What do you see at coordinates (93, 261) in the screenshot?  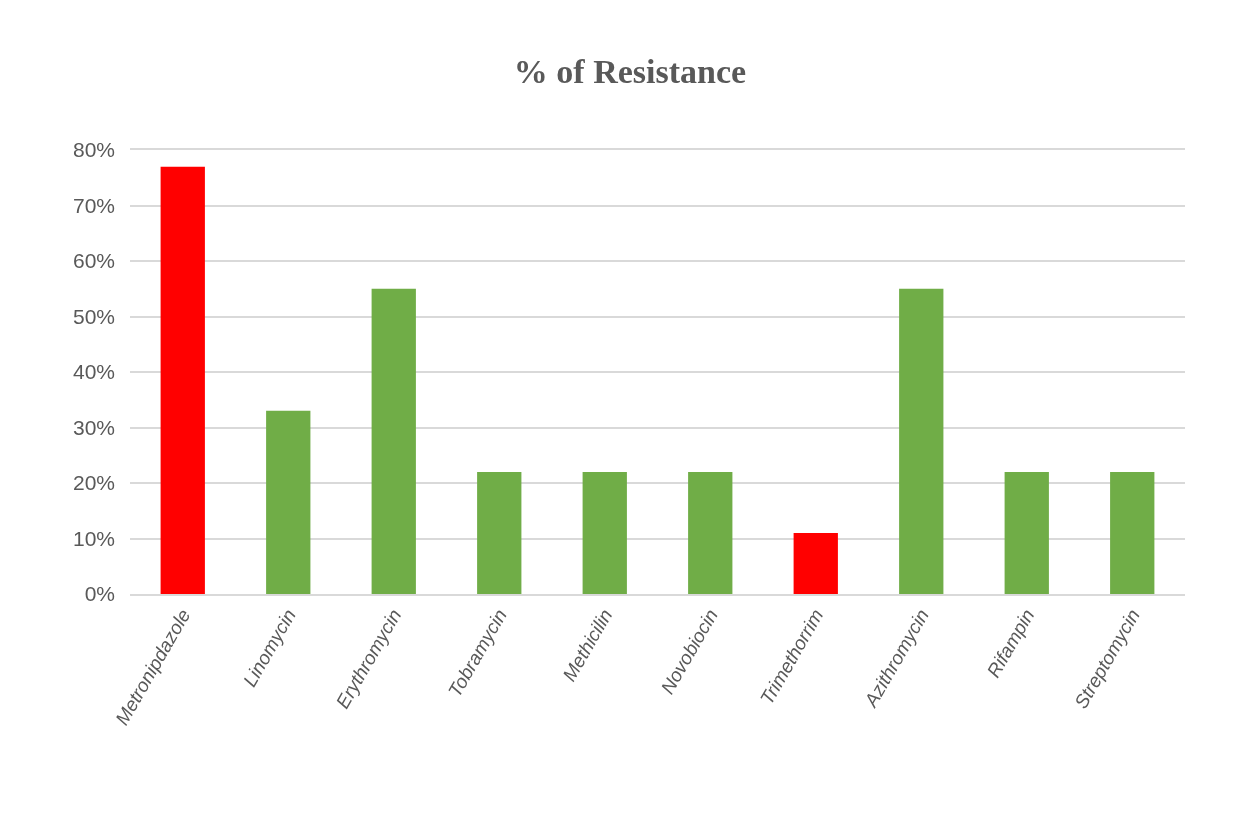 I see `y-tick-label: 60%` at bounding box center [93, 261].